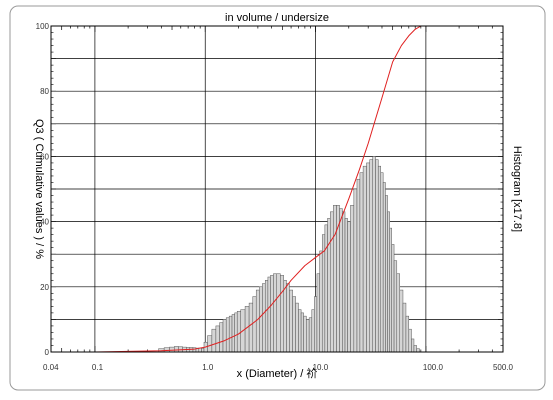 This screenshot has width=553, height=400. I want to click on y-tick-label: 20, so click(44, 287).